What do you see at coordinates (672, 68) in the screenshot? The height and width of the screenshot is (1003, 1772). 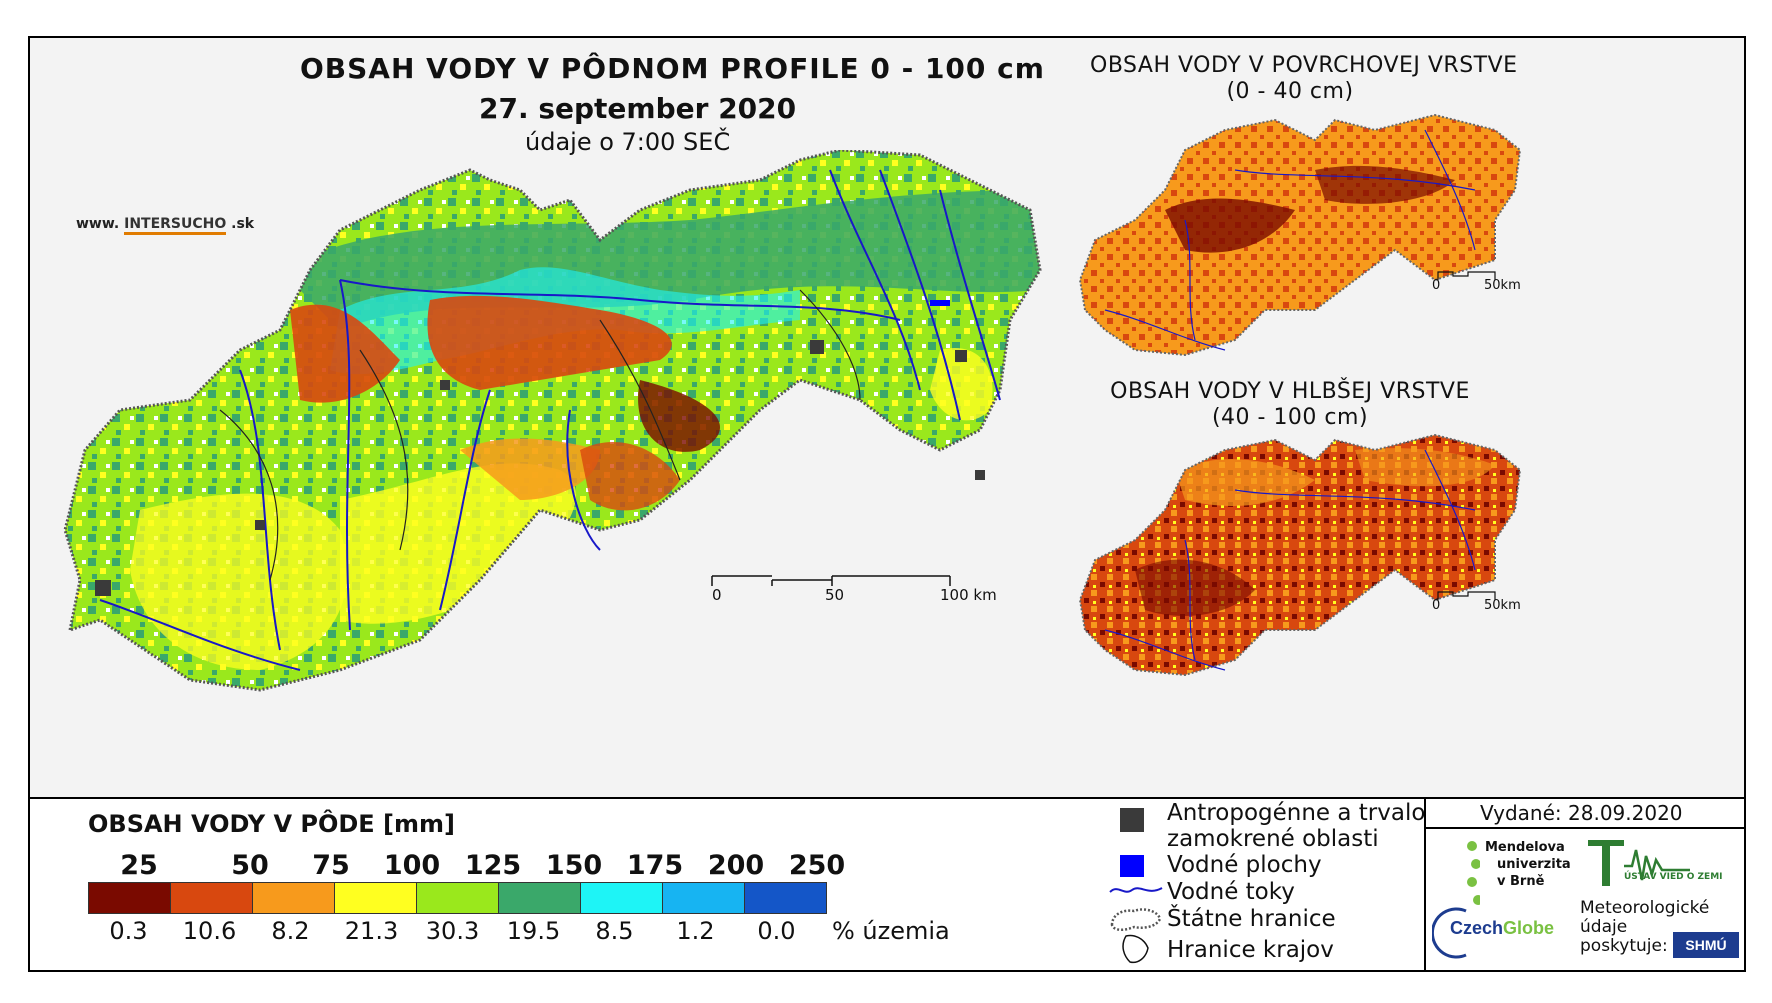 I see `map-title: OBSAH VODY V PÔDNOM PROFILE 0 - 100 cm` at bounding box center [672, 68].